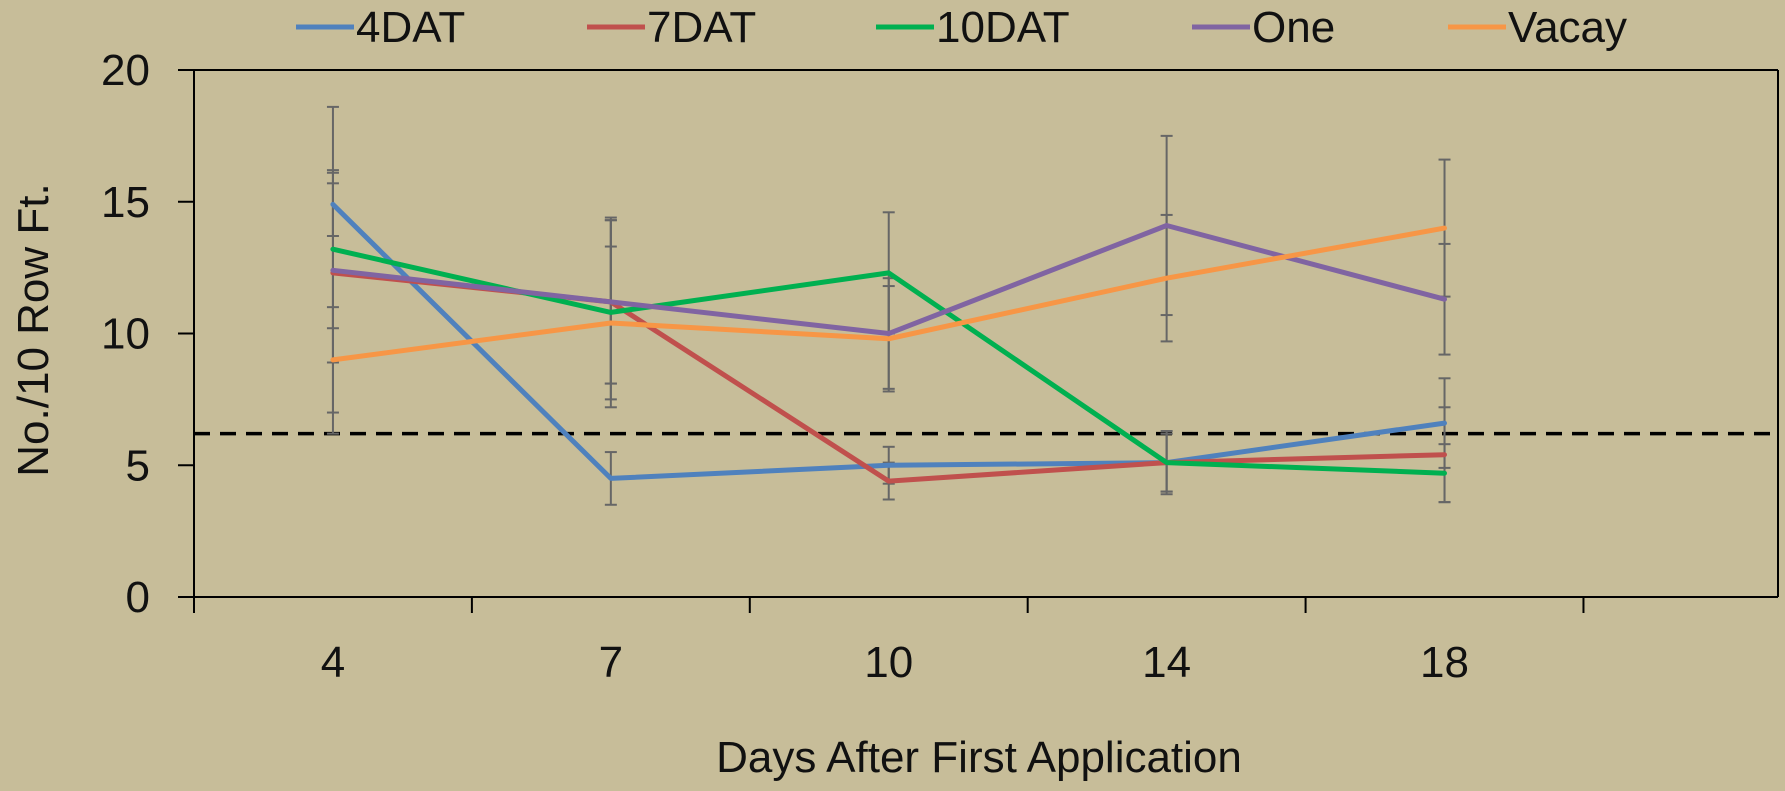 The width and height of the screenshot is (1785, 791). What do you see at coordinates (1293, 27) in the screenshot?
I see `legend-label-one: One` at bounding box center [1293, 27].